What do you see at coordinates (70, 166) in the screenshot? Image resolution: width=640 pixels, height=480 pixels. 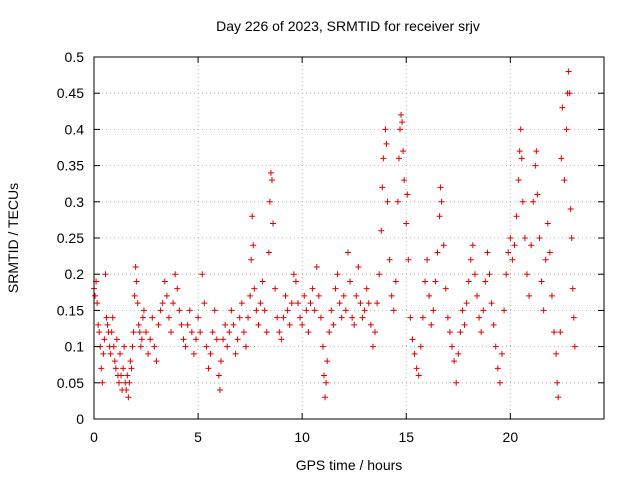 I see `y-tick-label: 0.35` at bounding box center [70, 166].